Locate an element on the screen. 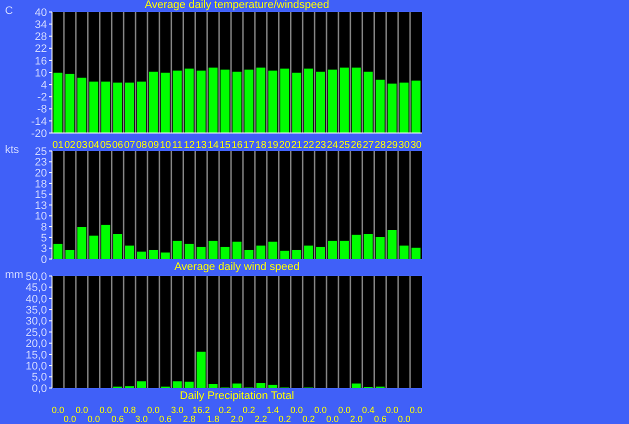 The height and width of the screenshot is (424, 629). y-tick-label: 0 is located at coordinates (43, 260).